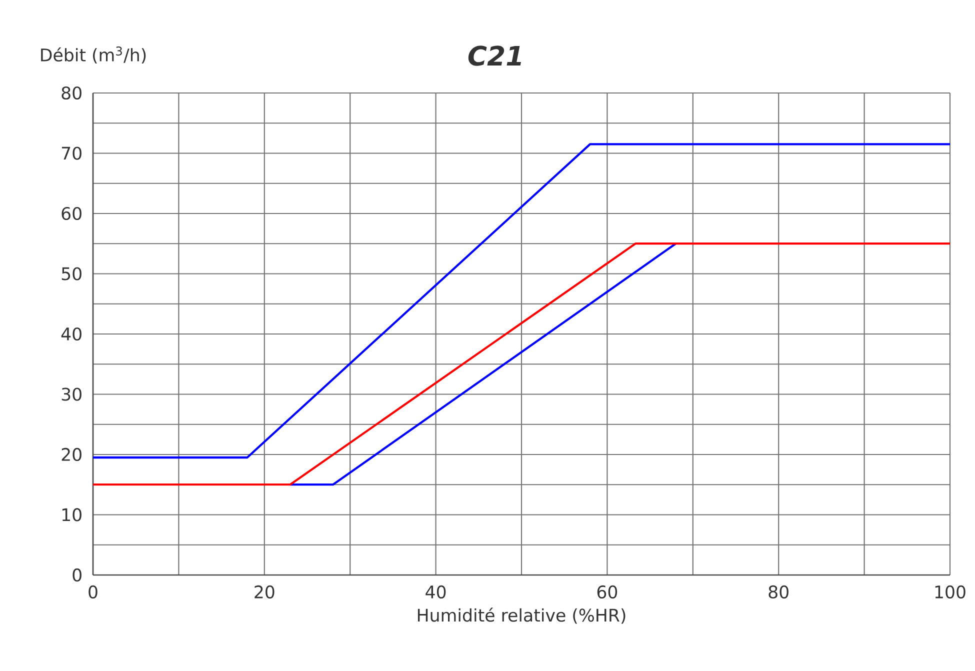 This screenshot has height=671, width=975. What do you see at coordinates (778, 592) in the screenshot?
I see `x-tick-label: 80` at bounding box center [778, 592].